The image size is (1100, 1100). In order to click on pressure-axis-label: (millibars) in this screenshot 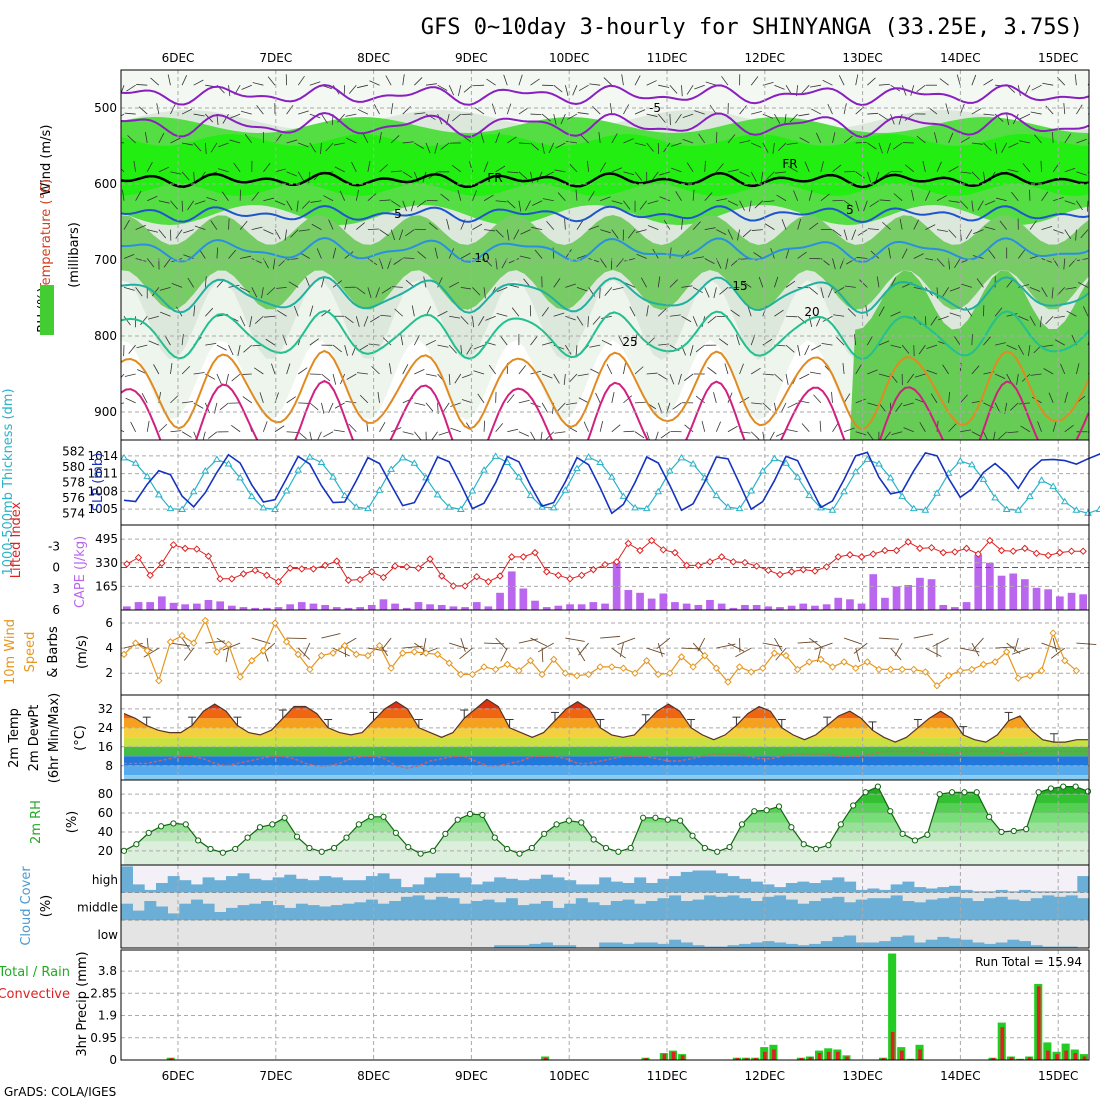, I will do `click(74, 255)`.